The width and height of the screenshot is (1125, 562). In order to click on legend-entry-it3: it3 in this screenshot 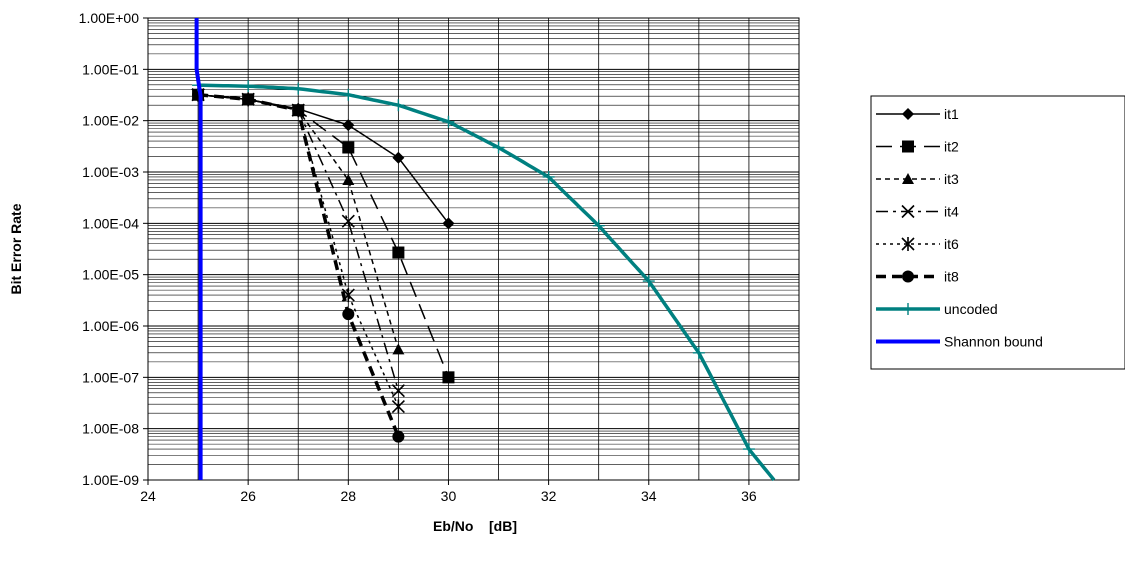, I will do `click(917, 179)`.